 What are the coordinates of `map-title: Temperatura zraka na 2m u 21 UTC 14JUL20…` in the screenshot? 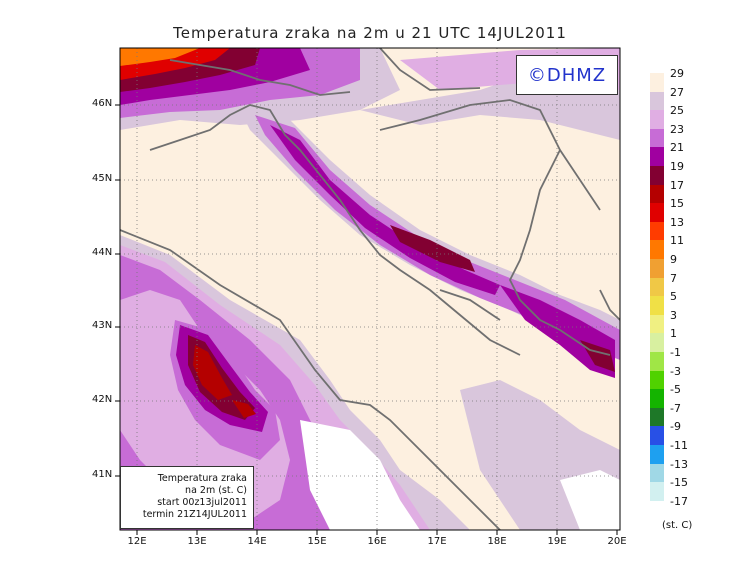 It's located at (370, 33).